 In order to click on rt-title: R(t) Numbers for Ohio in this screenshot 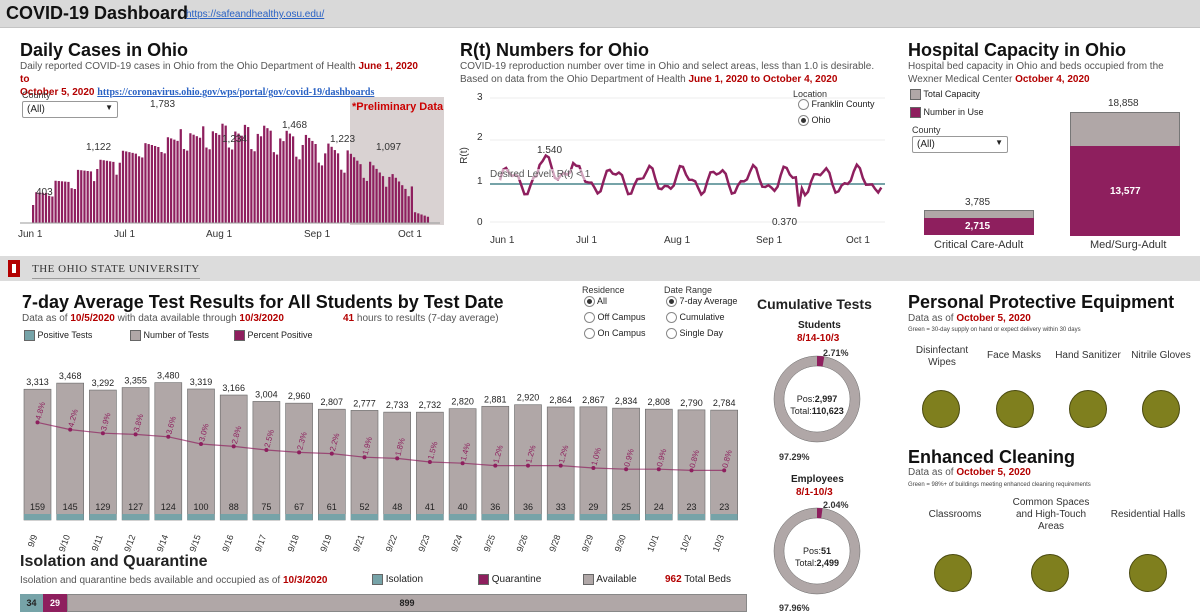, I will do `click(554, 50)`.